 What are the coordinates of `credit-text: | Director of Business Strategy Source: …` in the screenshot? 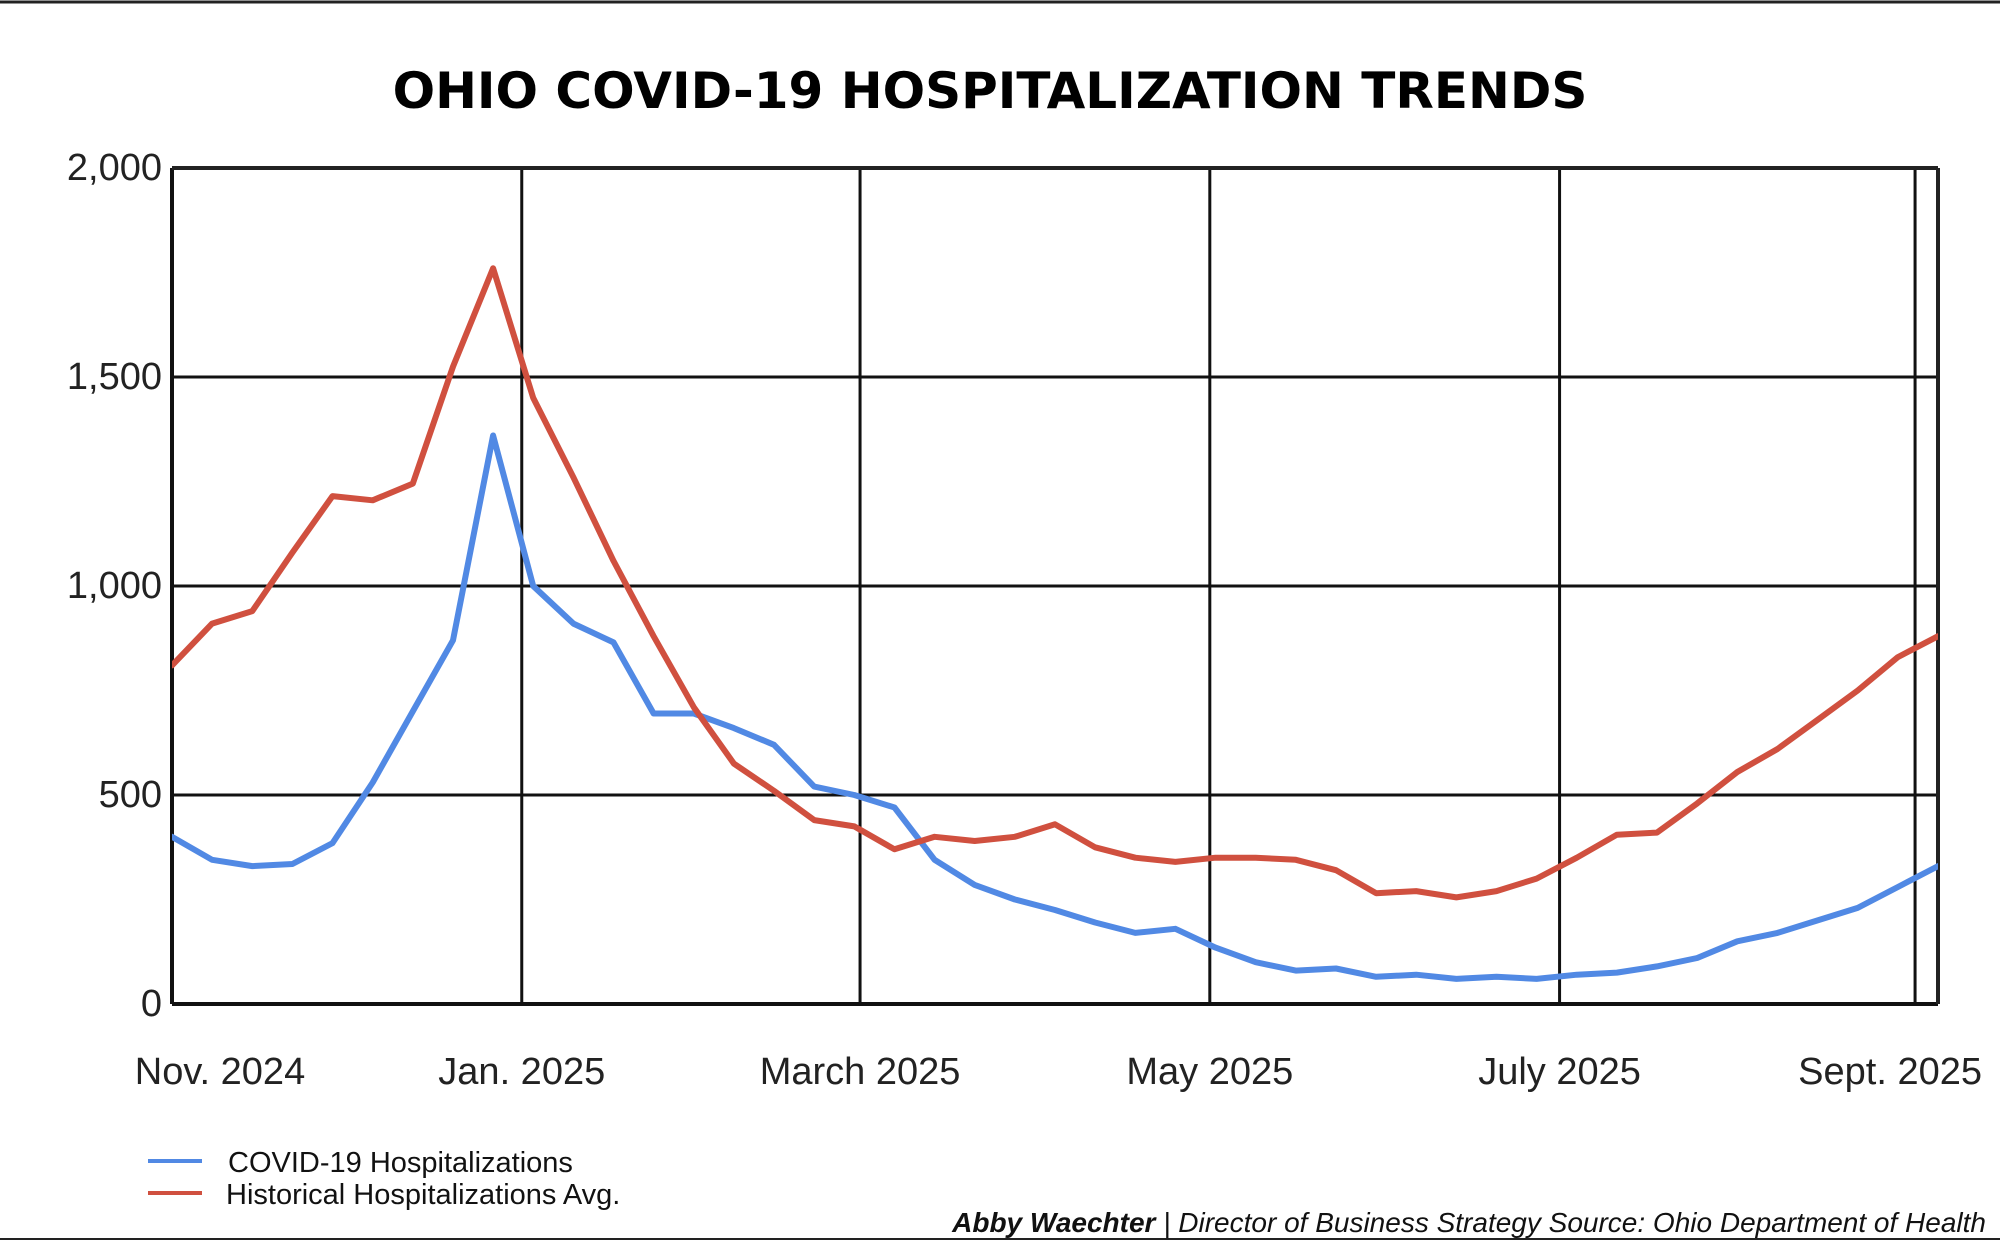 It's located at (1570, 1222).